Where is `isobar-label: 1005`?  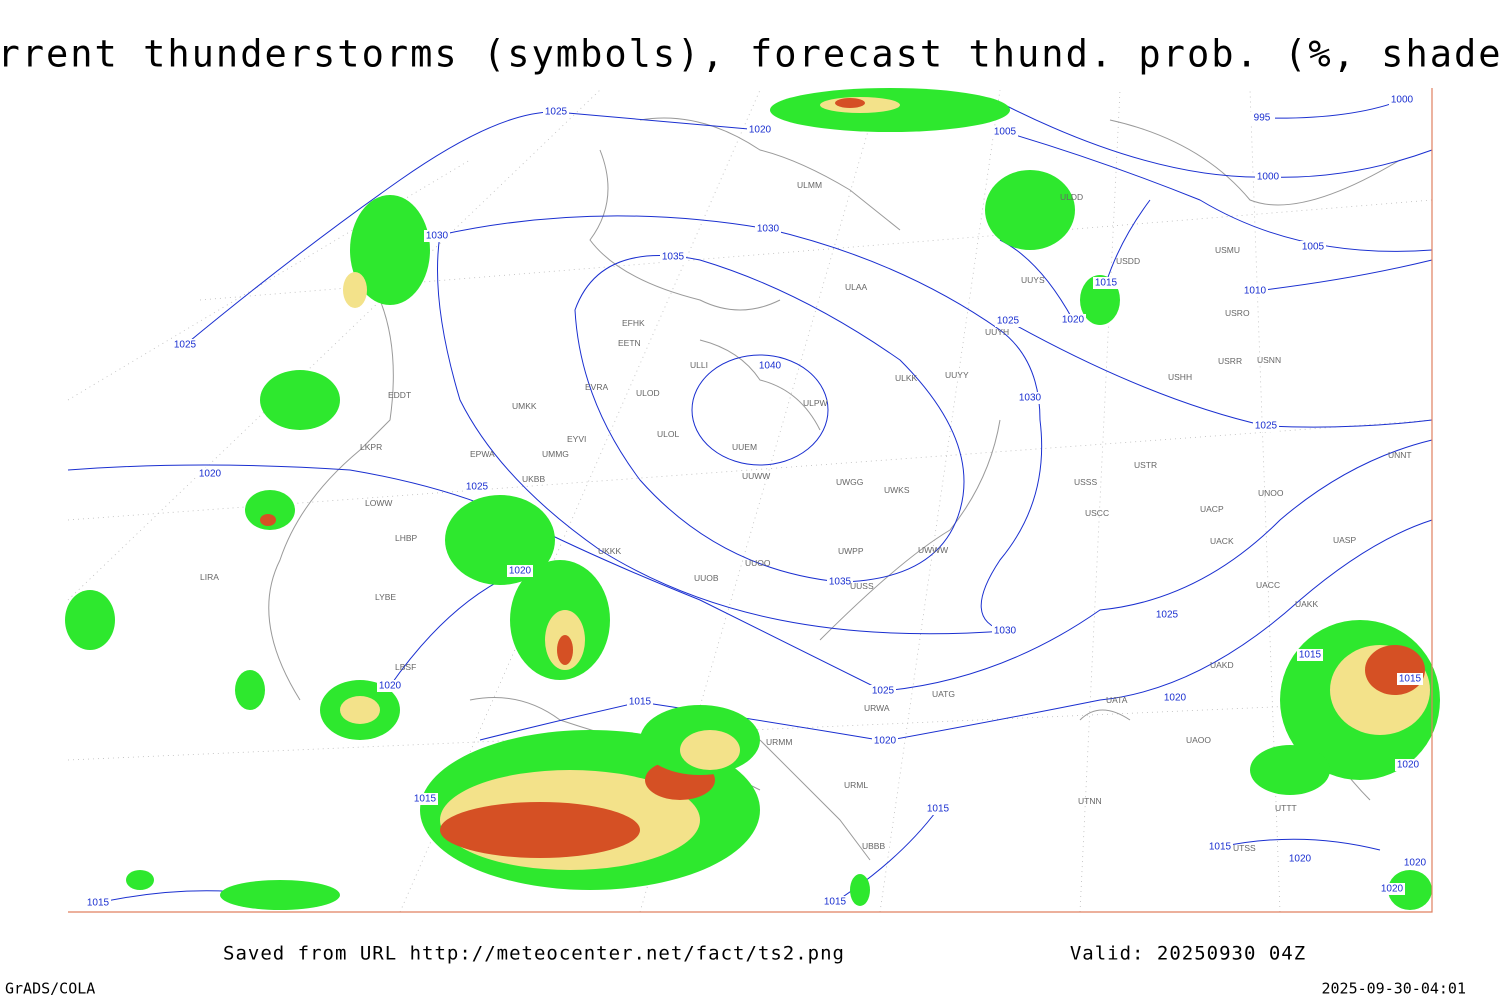 isobar-label: 1005 is located at coordinates (1313, 247).